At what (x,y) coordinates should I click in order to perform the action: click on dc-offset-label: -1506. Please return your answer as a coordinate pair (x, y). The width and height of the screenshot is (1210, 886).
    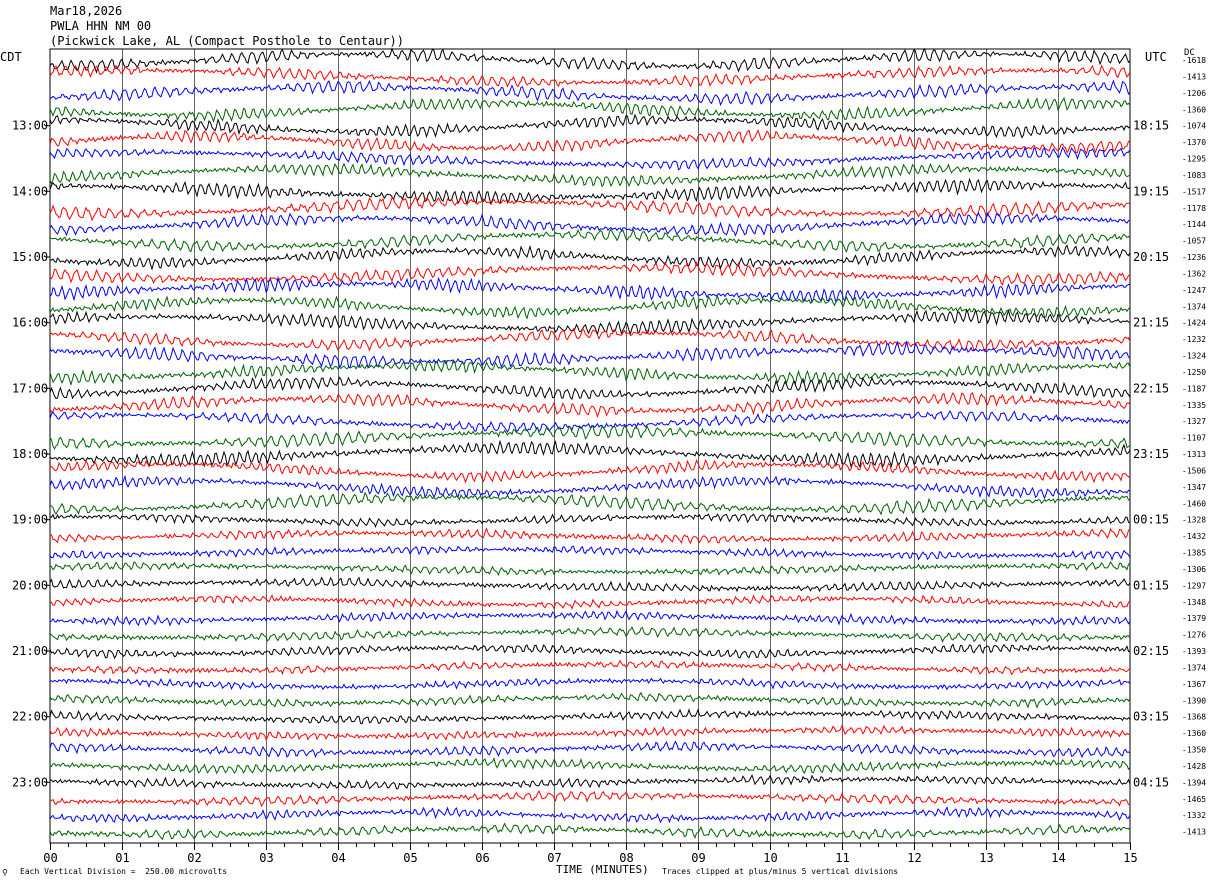
    Looking at the image, I should click on (1194, 470).